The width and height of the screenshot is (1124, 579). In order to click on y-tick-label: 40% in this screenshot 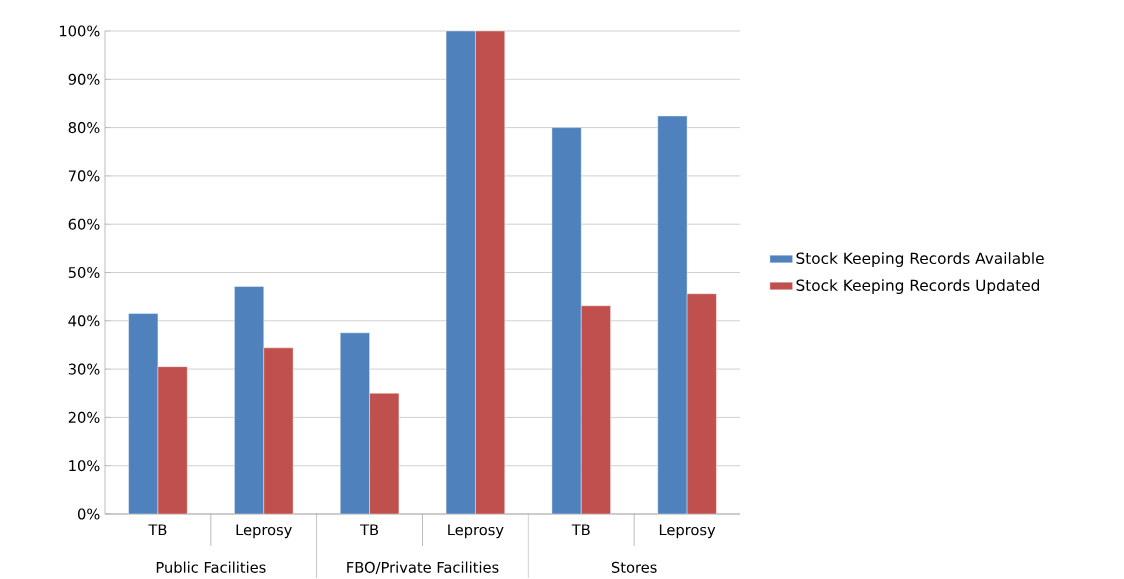, I will do `click(84, 321)`.